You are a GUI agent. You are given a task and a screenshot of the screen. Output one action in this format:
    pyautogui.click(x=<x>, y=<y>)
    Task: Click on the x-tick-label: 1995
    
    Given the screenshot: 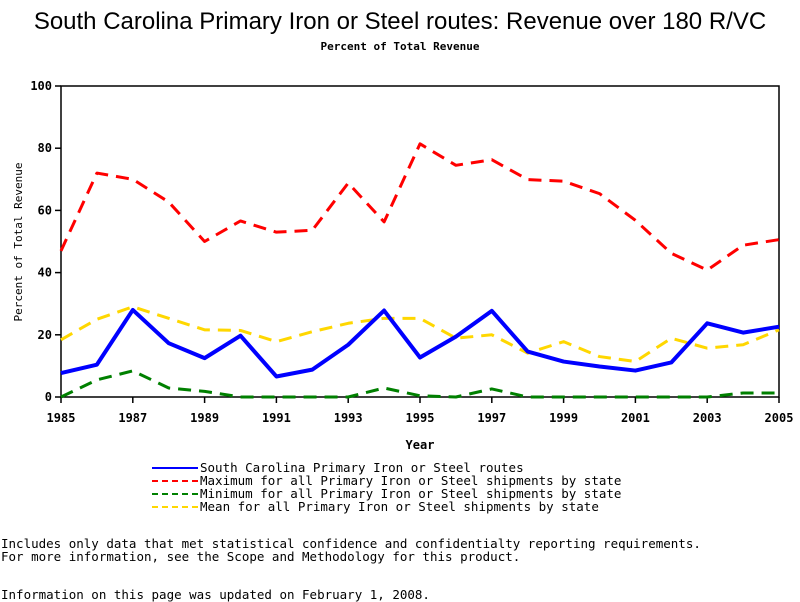 What is the action you would take?
    pyautogui.click(x=420, y=418)
    